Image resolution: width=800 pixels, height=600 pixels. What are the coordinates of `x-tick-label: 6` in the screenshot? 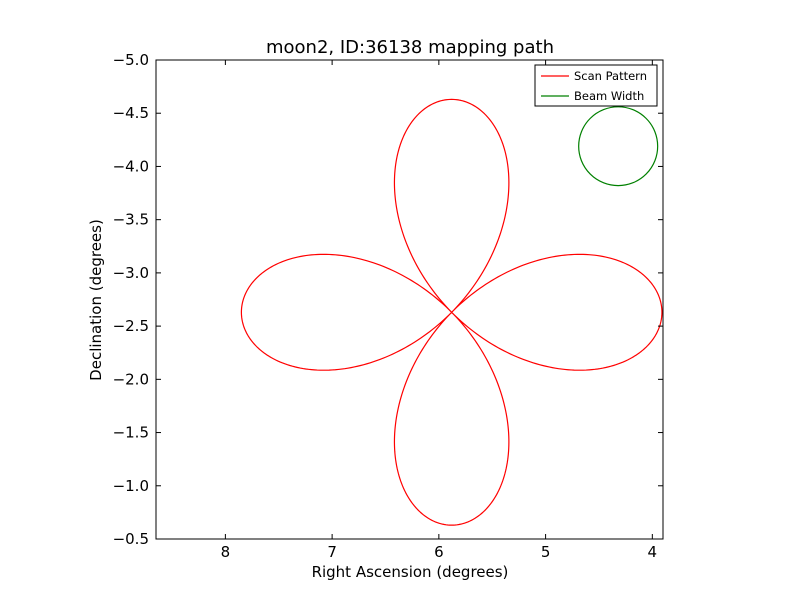 It's located at (439, 552).